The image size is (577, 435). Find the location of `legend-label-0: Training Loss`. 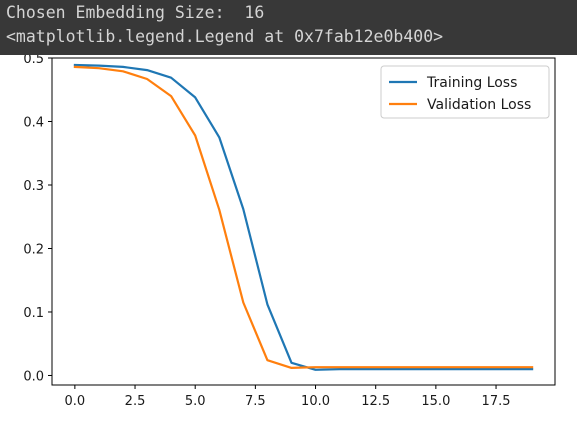

legend-label-0: Training Loss is located at coordinates (471, 83).